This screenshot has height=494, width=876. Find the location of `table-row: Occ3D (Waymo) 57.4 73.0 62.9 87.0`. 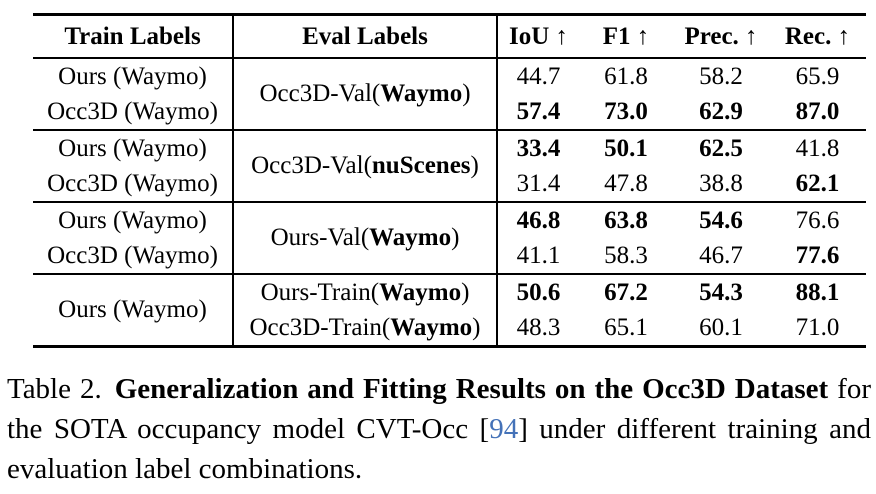

table-row: Occ3D (Waymo) 57.4 73.0 62.9 87.0 is located at coordinates (449, 112).